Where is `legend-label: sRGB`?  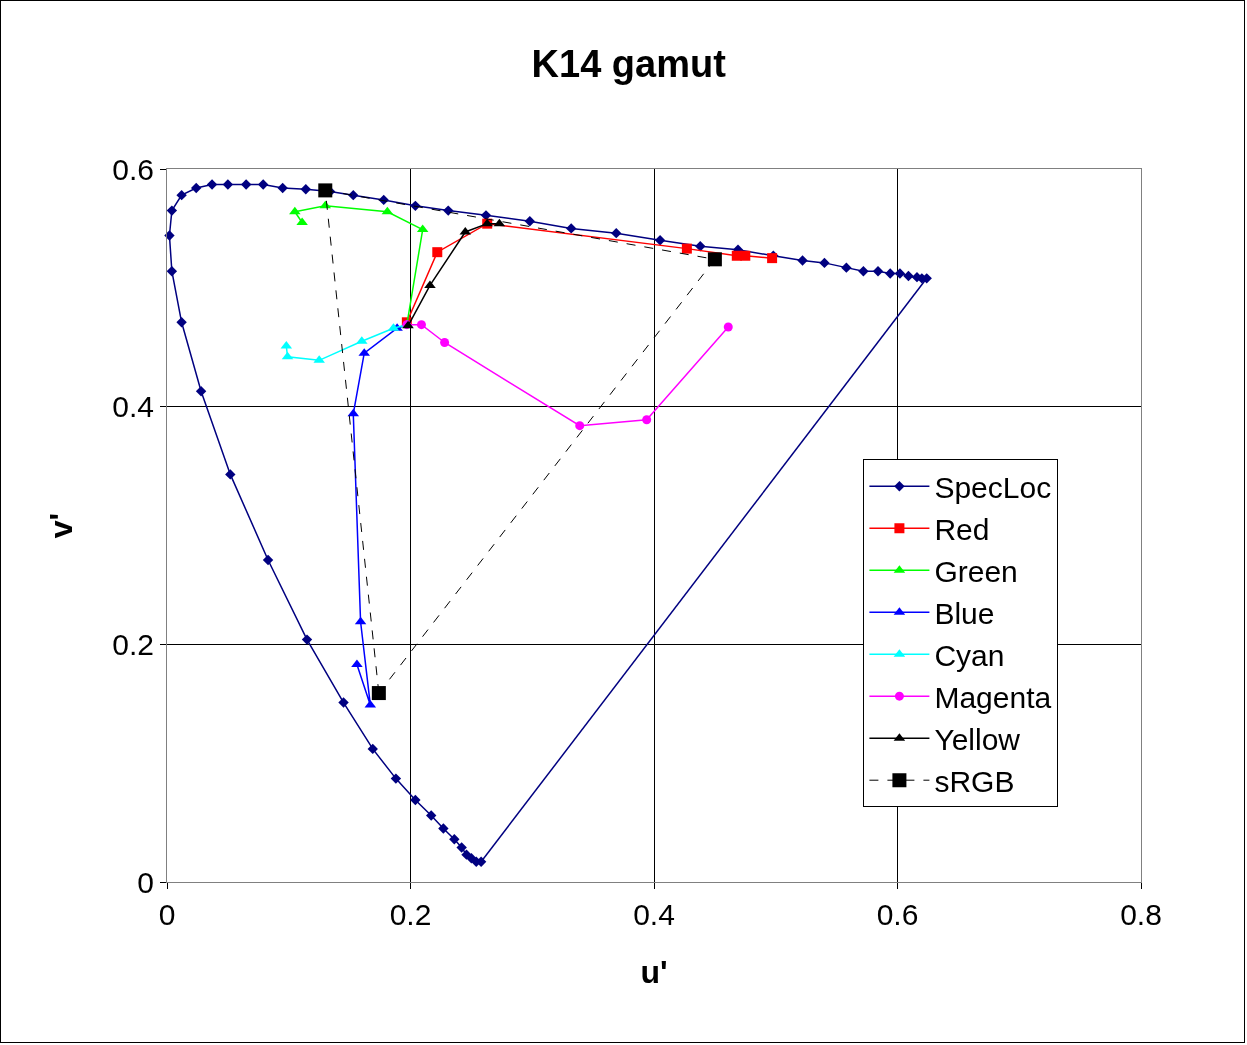
legend-label: sRGB is located at coordinates (974, 781).